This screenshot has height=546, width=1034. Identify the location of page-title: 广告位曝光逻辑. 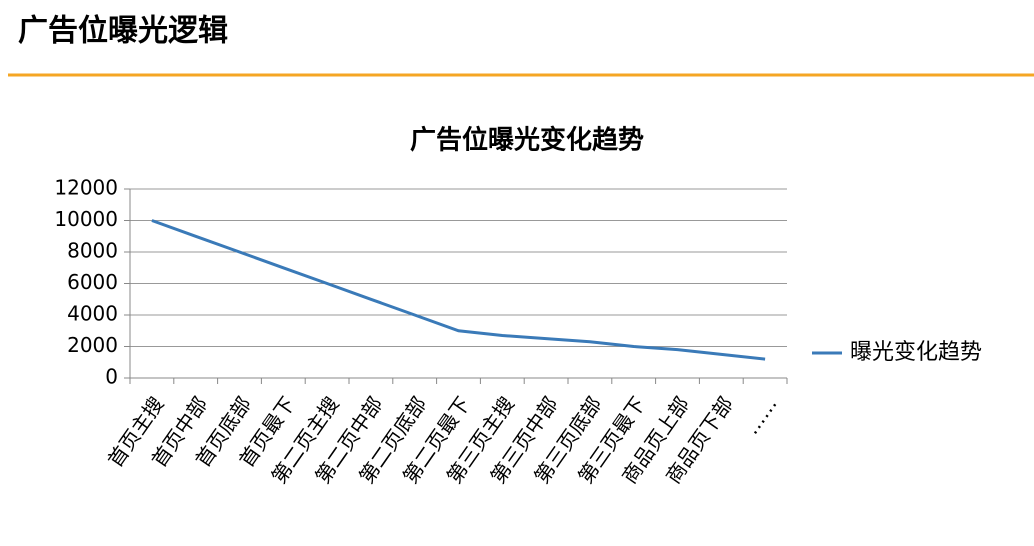
(123, 31).